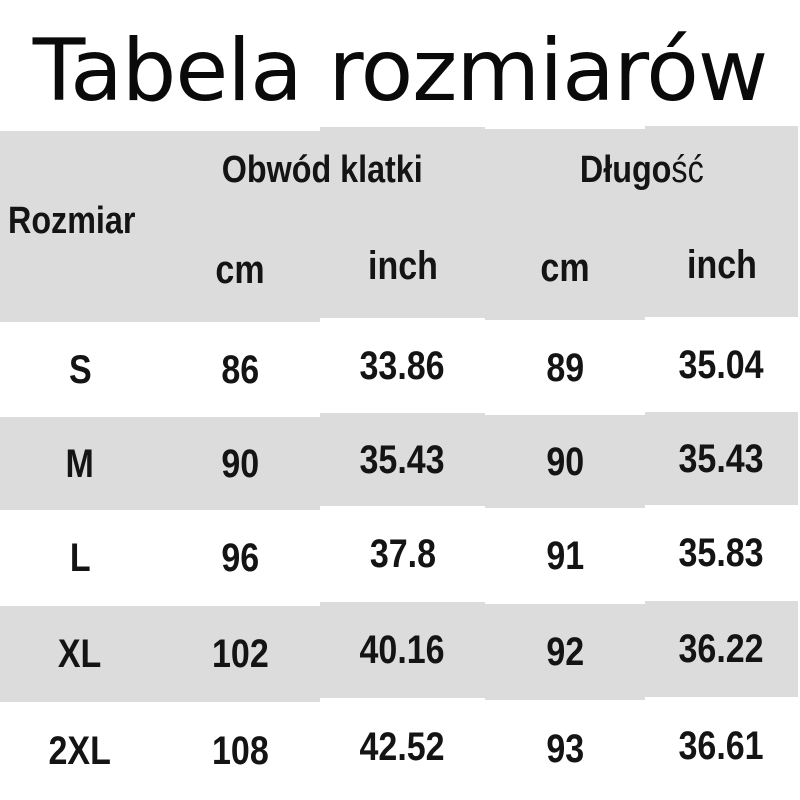 The height and width of the screenshot is (800, 800). What do you see at coordinates (240, 270) in the screenshot?
I see `unit-label-chest-cm: cm` at bounding box center [240, 270].